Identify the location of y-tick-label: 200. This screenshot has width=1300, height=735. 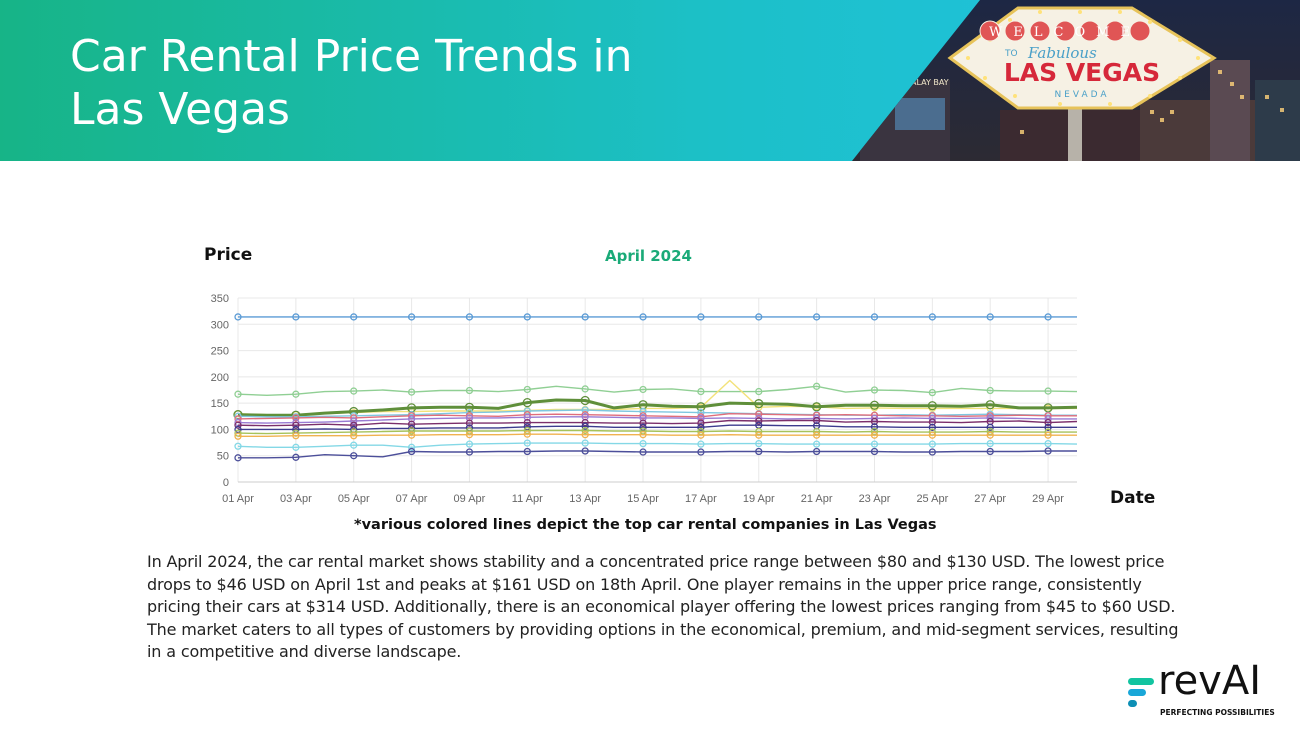
(220, 378).